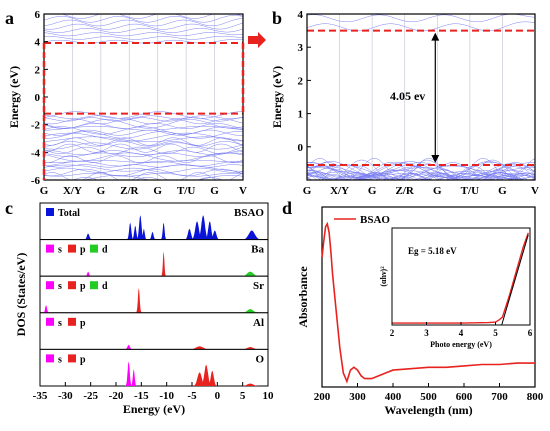 The image size is (550, 431). I want to click on x-tick-label: 800, so click(535, 397).